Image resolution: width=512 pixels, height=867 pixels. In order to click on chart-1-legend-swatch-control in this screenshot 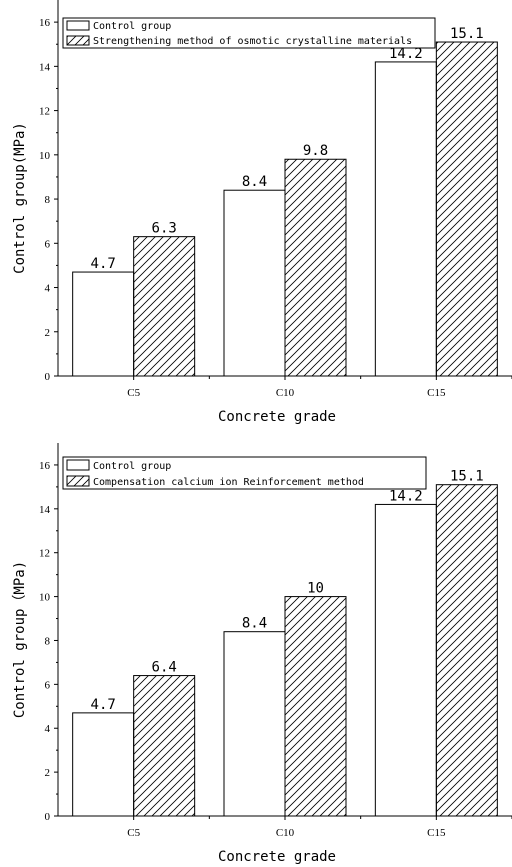, I will do `click(78, 25)`.